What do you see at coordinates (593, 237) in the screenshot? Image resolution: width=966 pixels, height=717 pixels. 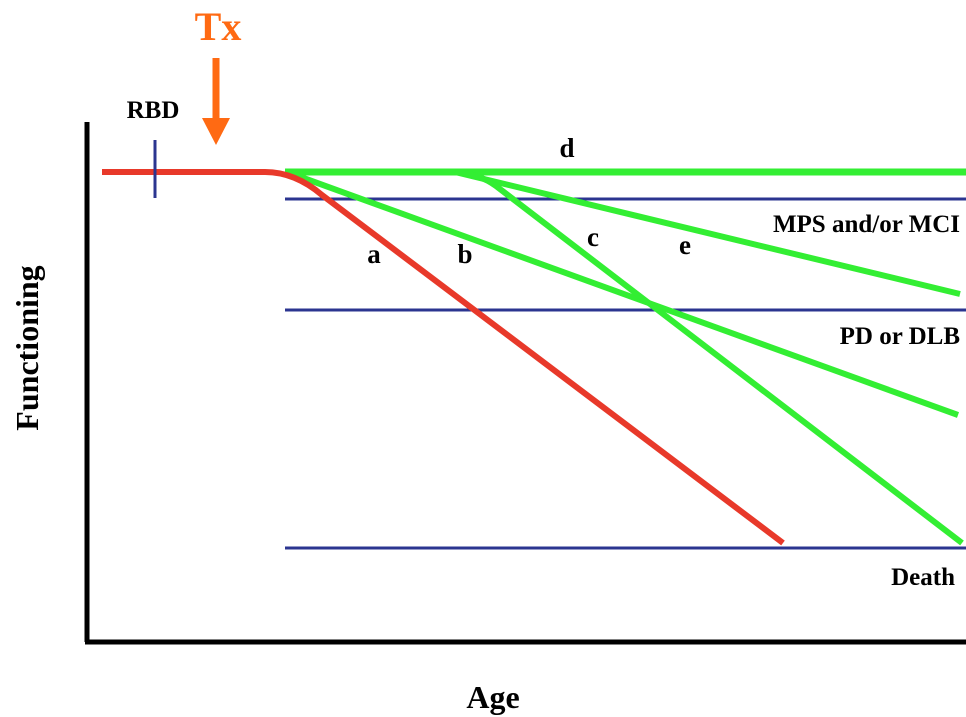 I see `trajectory-label-c: c` at bounding box center [593, 237].